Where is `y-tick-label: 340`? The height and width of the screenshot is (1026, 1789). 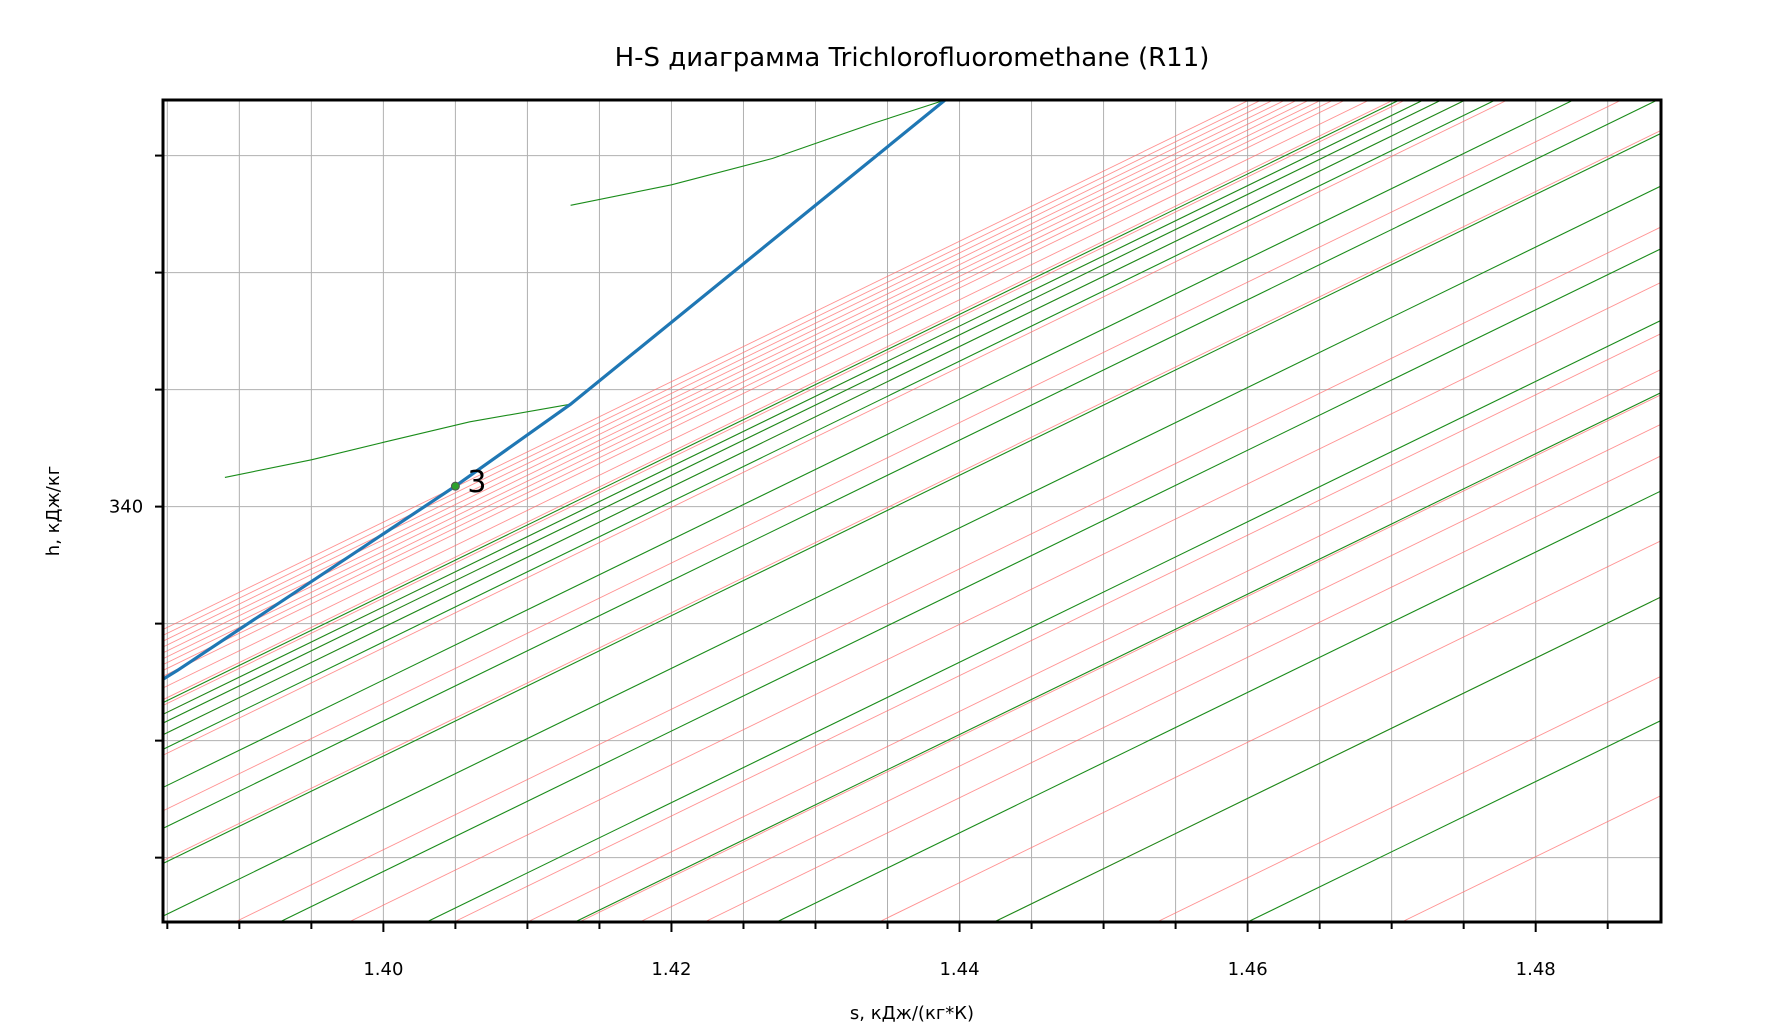 y-tick-label: 340 is located at coordinates (126, 507).